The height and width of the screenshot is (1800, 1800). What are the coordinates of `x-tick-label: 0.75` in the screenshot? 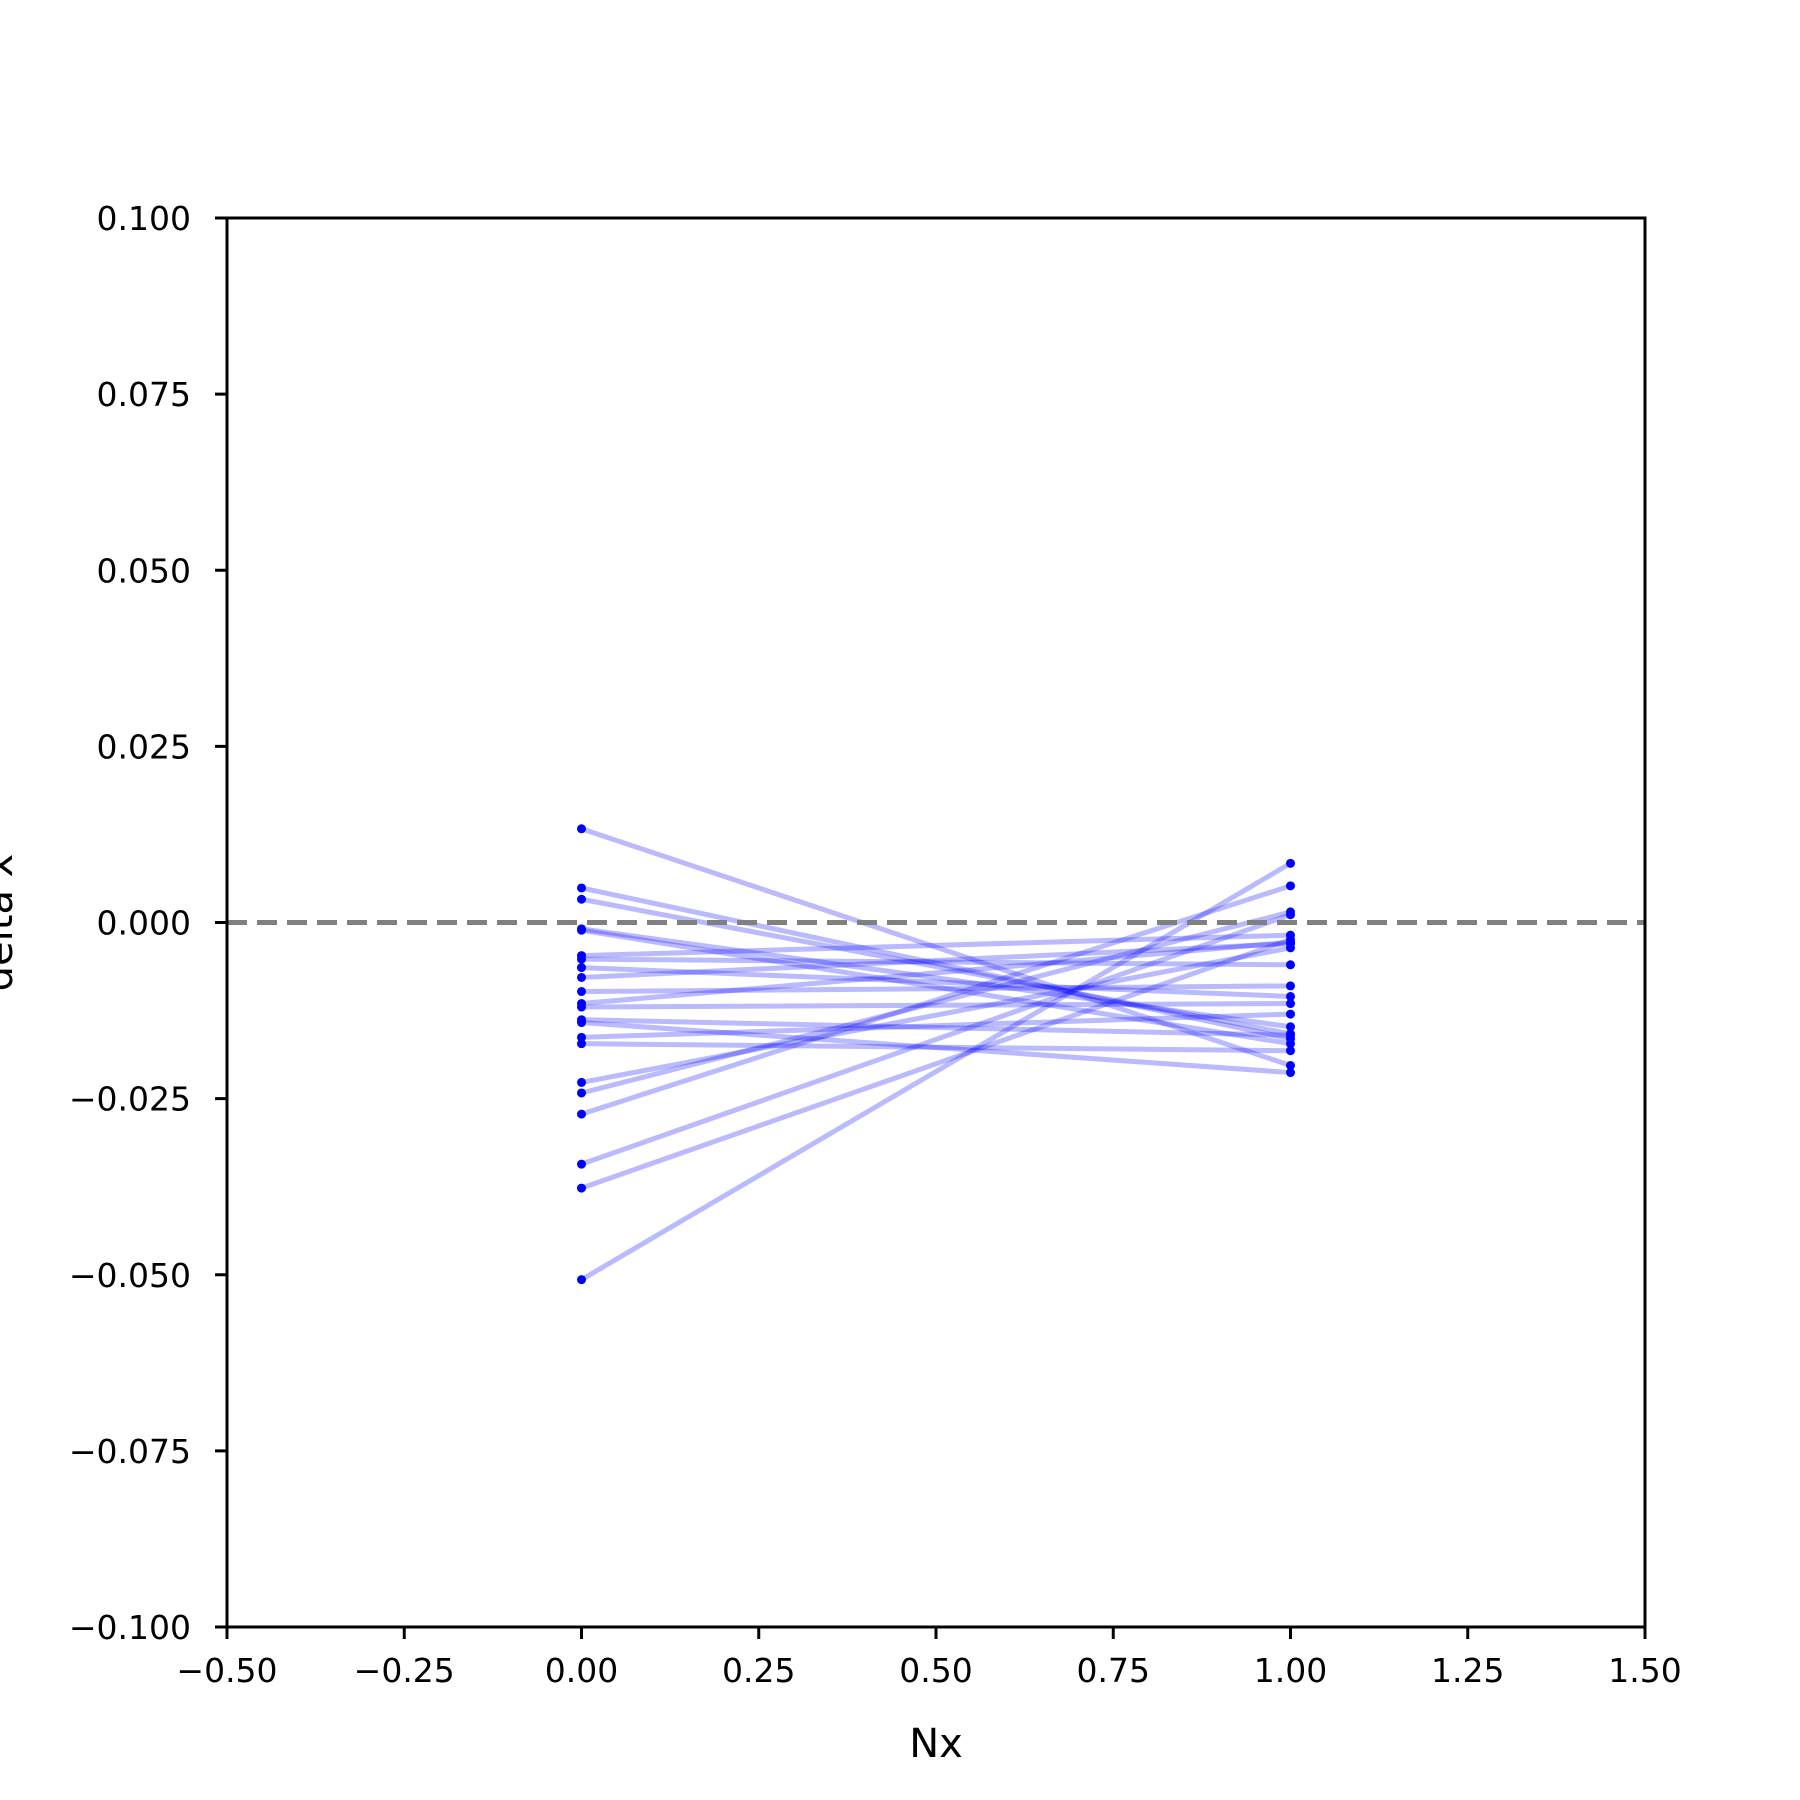 It's located at (1113, 1670).